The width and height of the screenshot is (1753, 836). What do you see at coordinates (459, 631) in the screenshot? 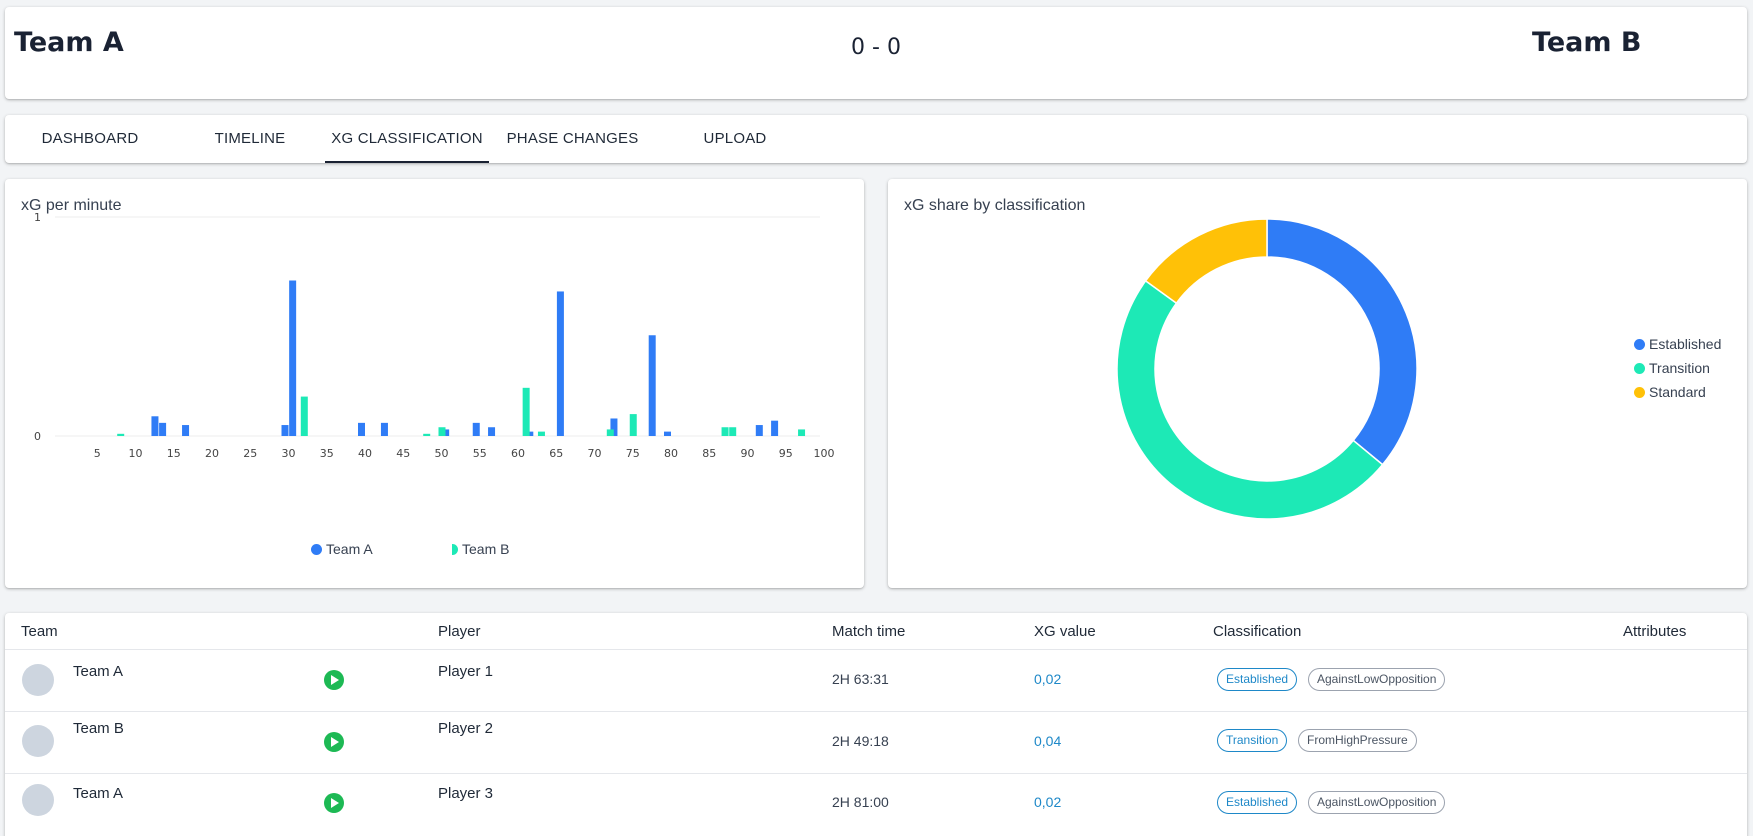
I see `header-player: Player` at bounding box center [459, 631].